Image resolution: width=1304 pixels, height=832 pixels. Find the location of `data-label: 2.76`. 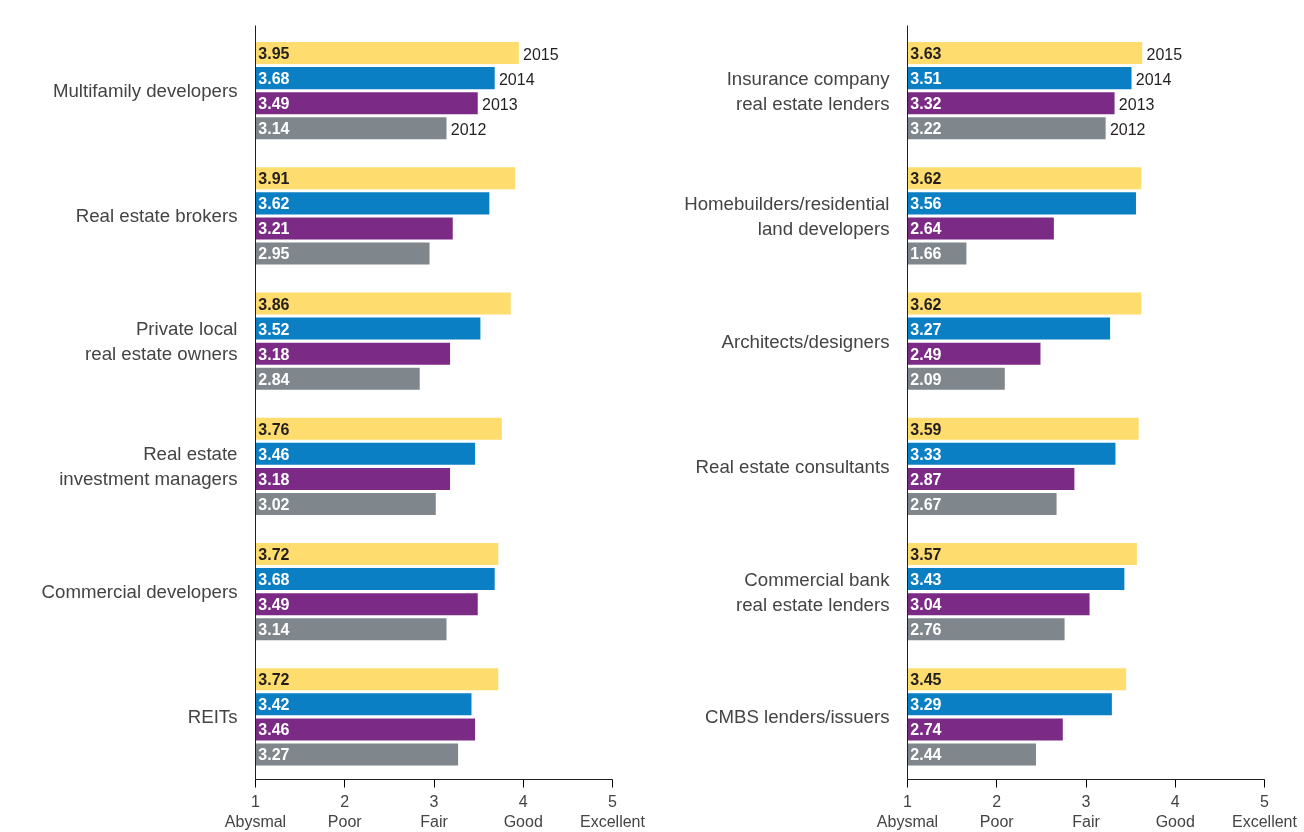

data-label: 2.76 is located at coordinates (926, 630).